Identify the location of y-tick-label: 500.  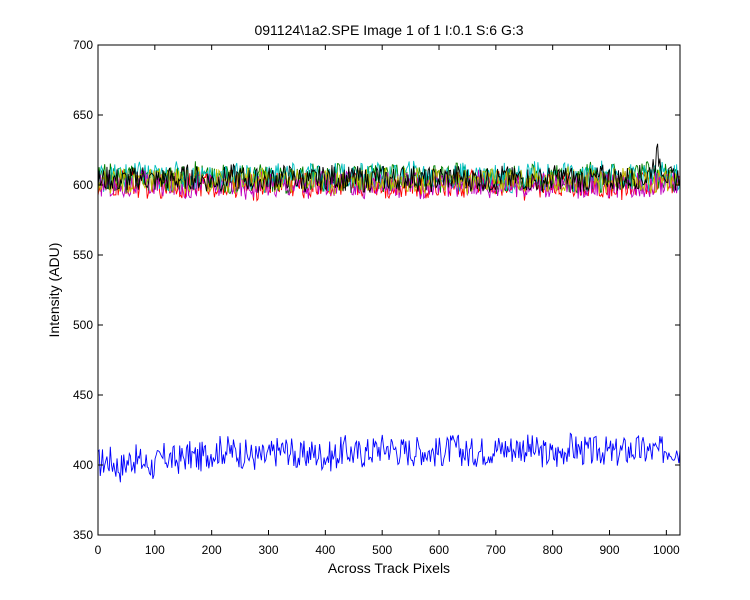
(83, 325).